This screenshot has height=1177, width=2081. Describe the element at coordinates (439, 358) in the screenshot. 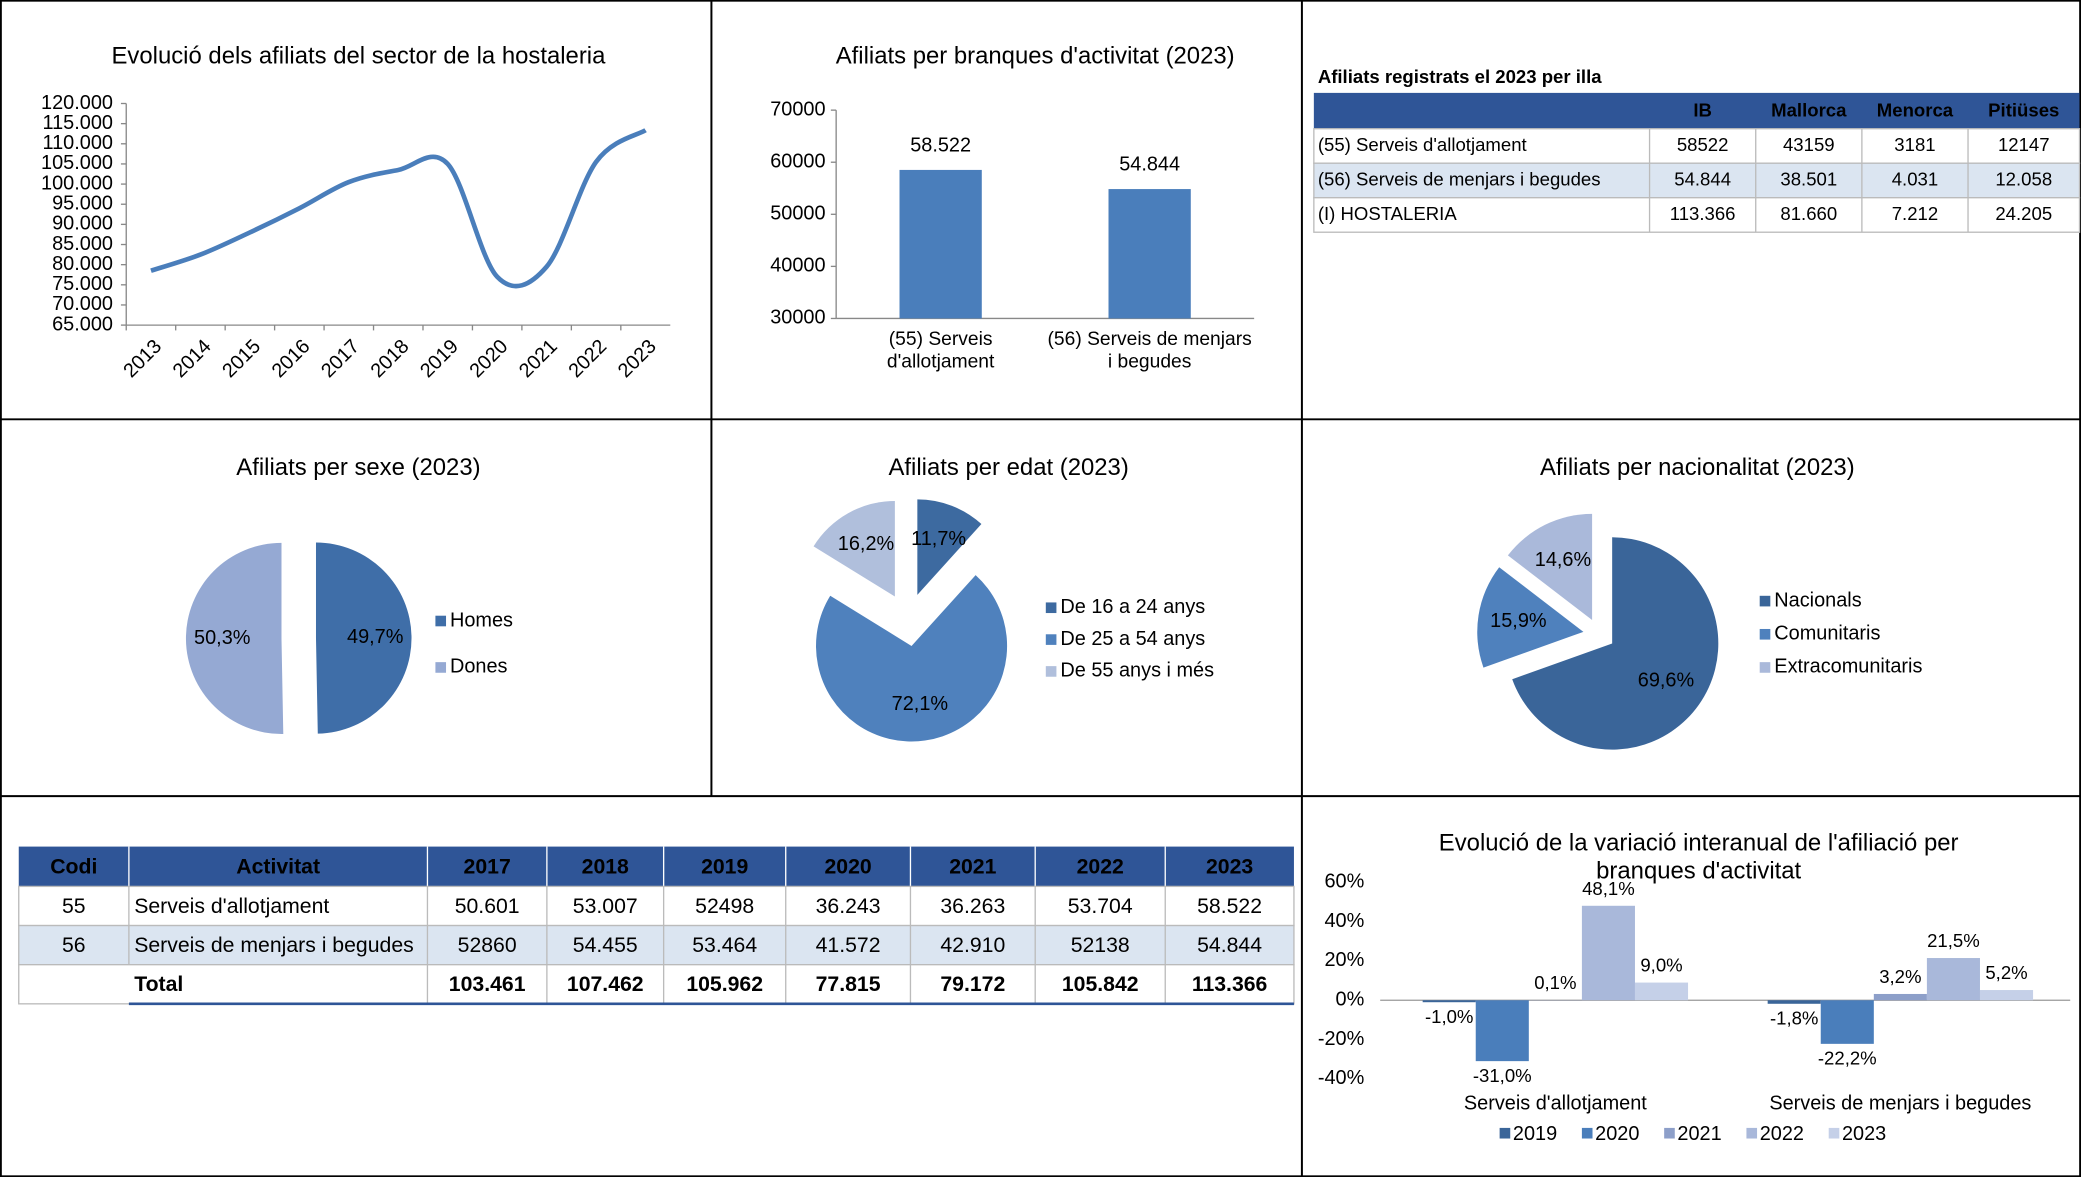

I see `x-tick-label: 2019` at that location.